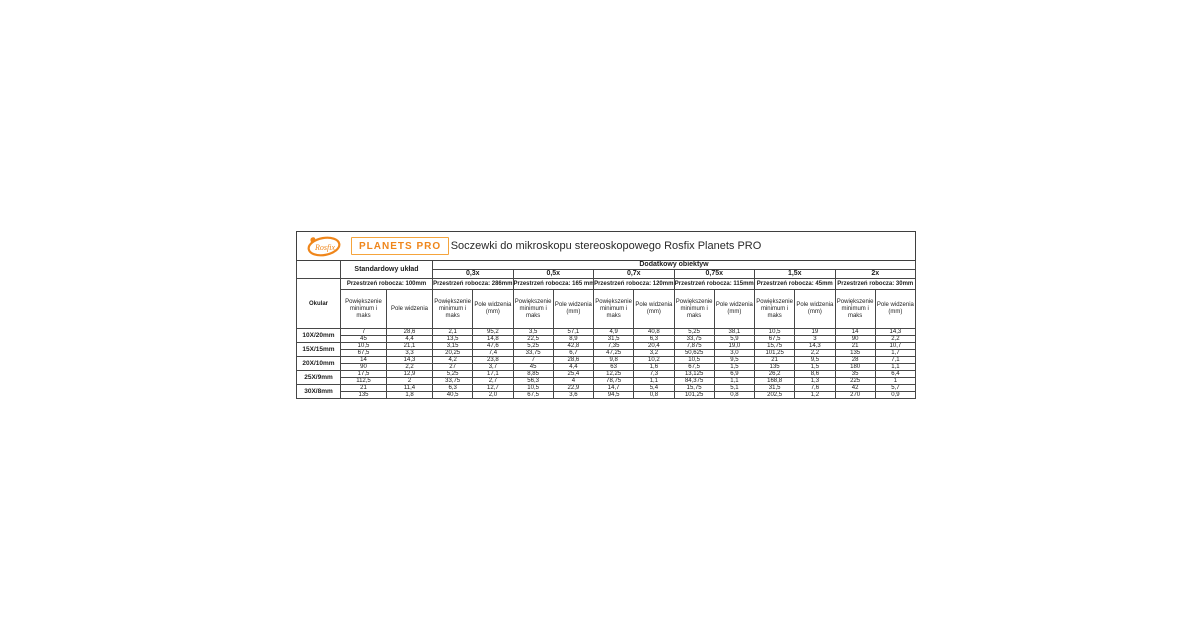 This screenshot has height=630, width=1200. I want to click on zoom-header-0,5x: 0,5x, so click(553, 274).